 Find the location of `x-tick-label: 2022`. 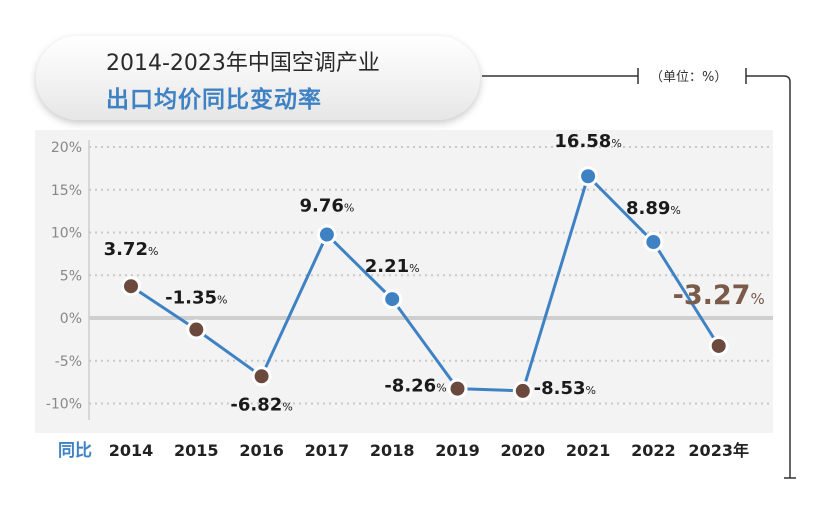

x-tick-label: 2022 is located at coordinates (653, 450).